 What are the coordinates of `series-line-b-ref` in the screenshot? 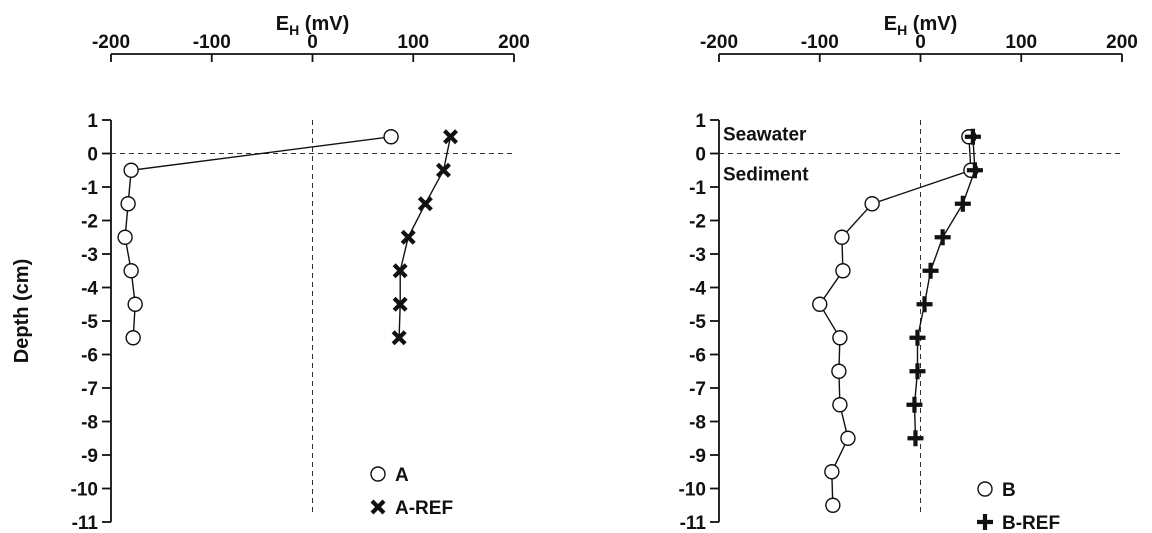 It's located at (944, 287).